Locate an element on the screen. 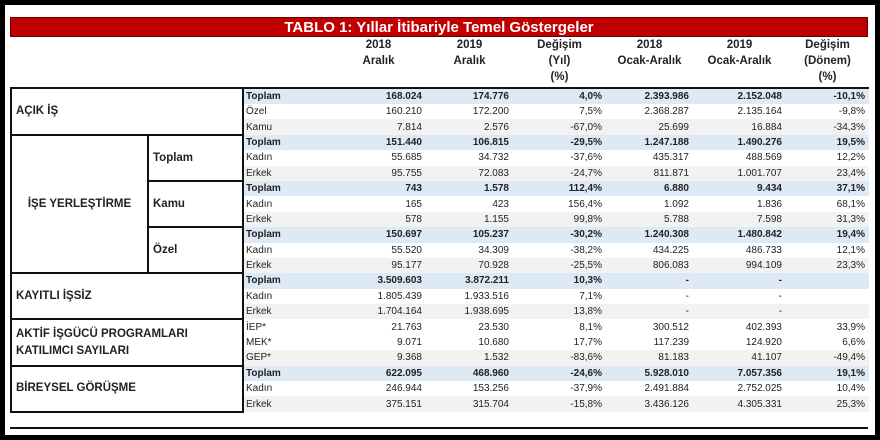  value-cell: 1.836 is located at coordinates (769, 204).